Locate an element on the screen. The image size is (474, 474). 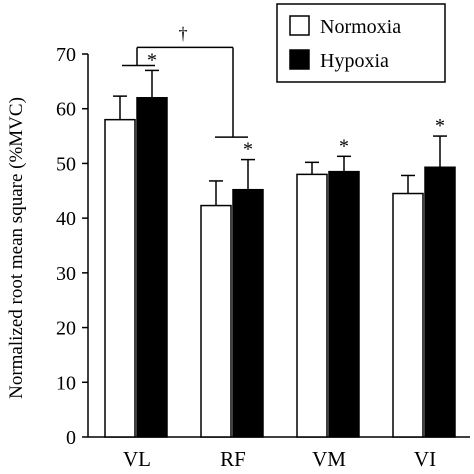
y-tick-label-40: 40 is located at coordinates (66, 219).